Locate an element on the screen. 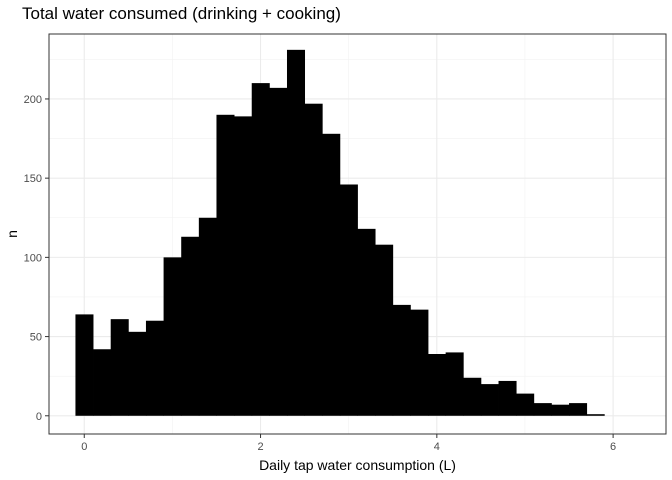 Image resolution: width=672 pixels, height=480 pixels. y-tick-label: 200 is located at coordinates (33, 100).